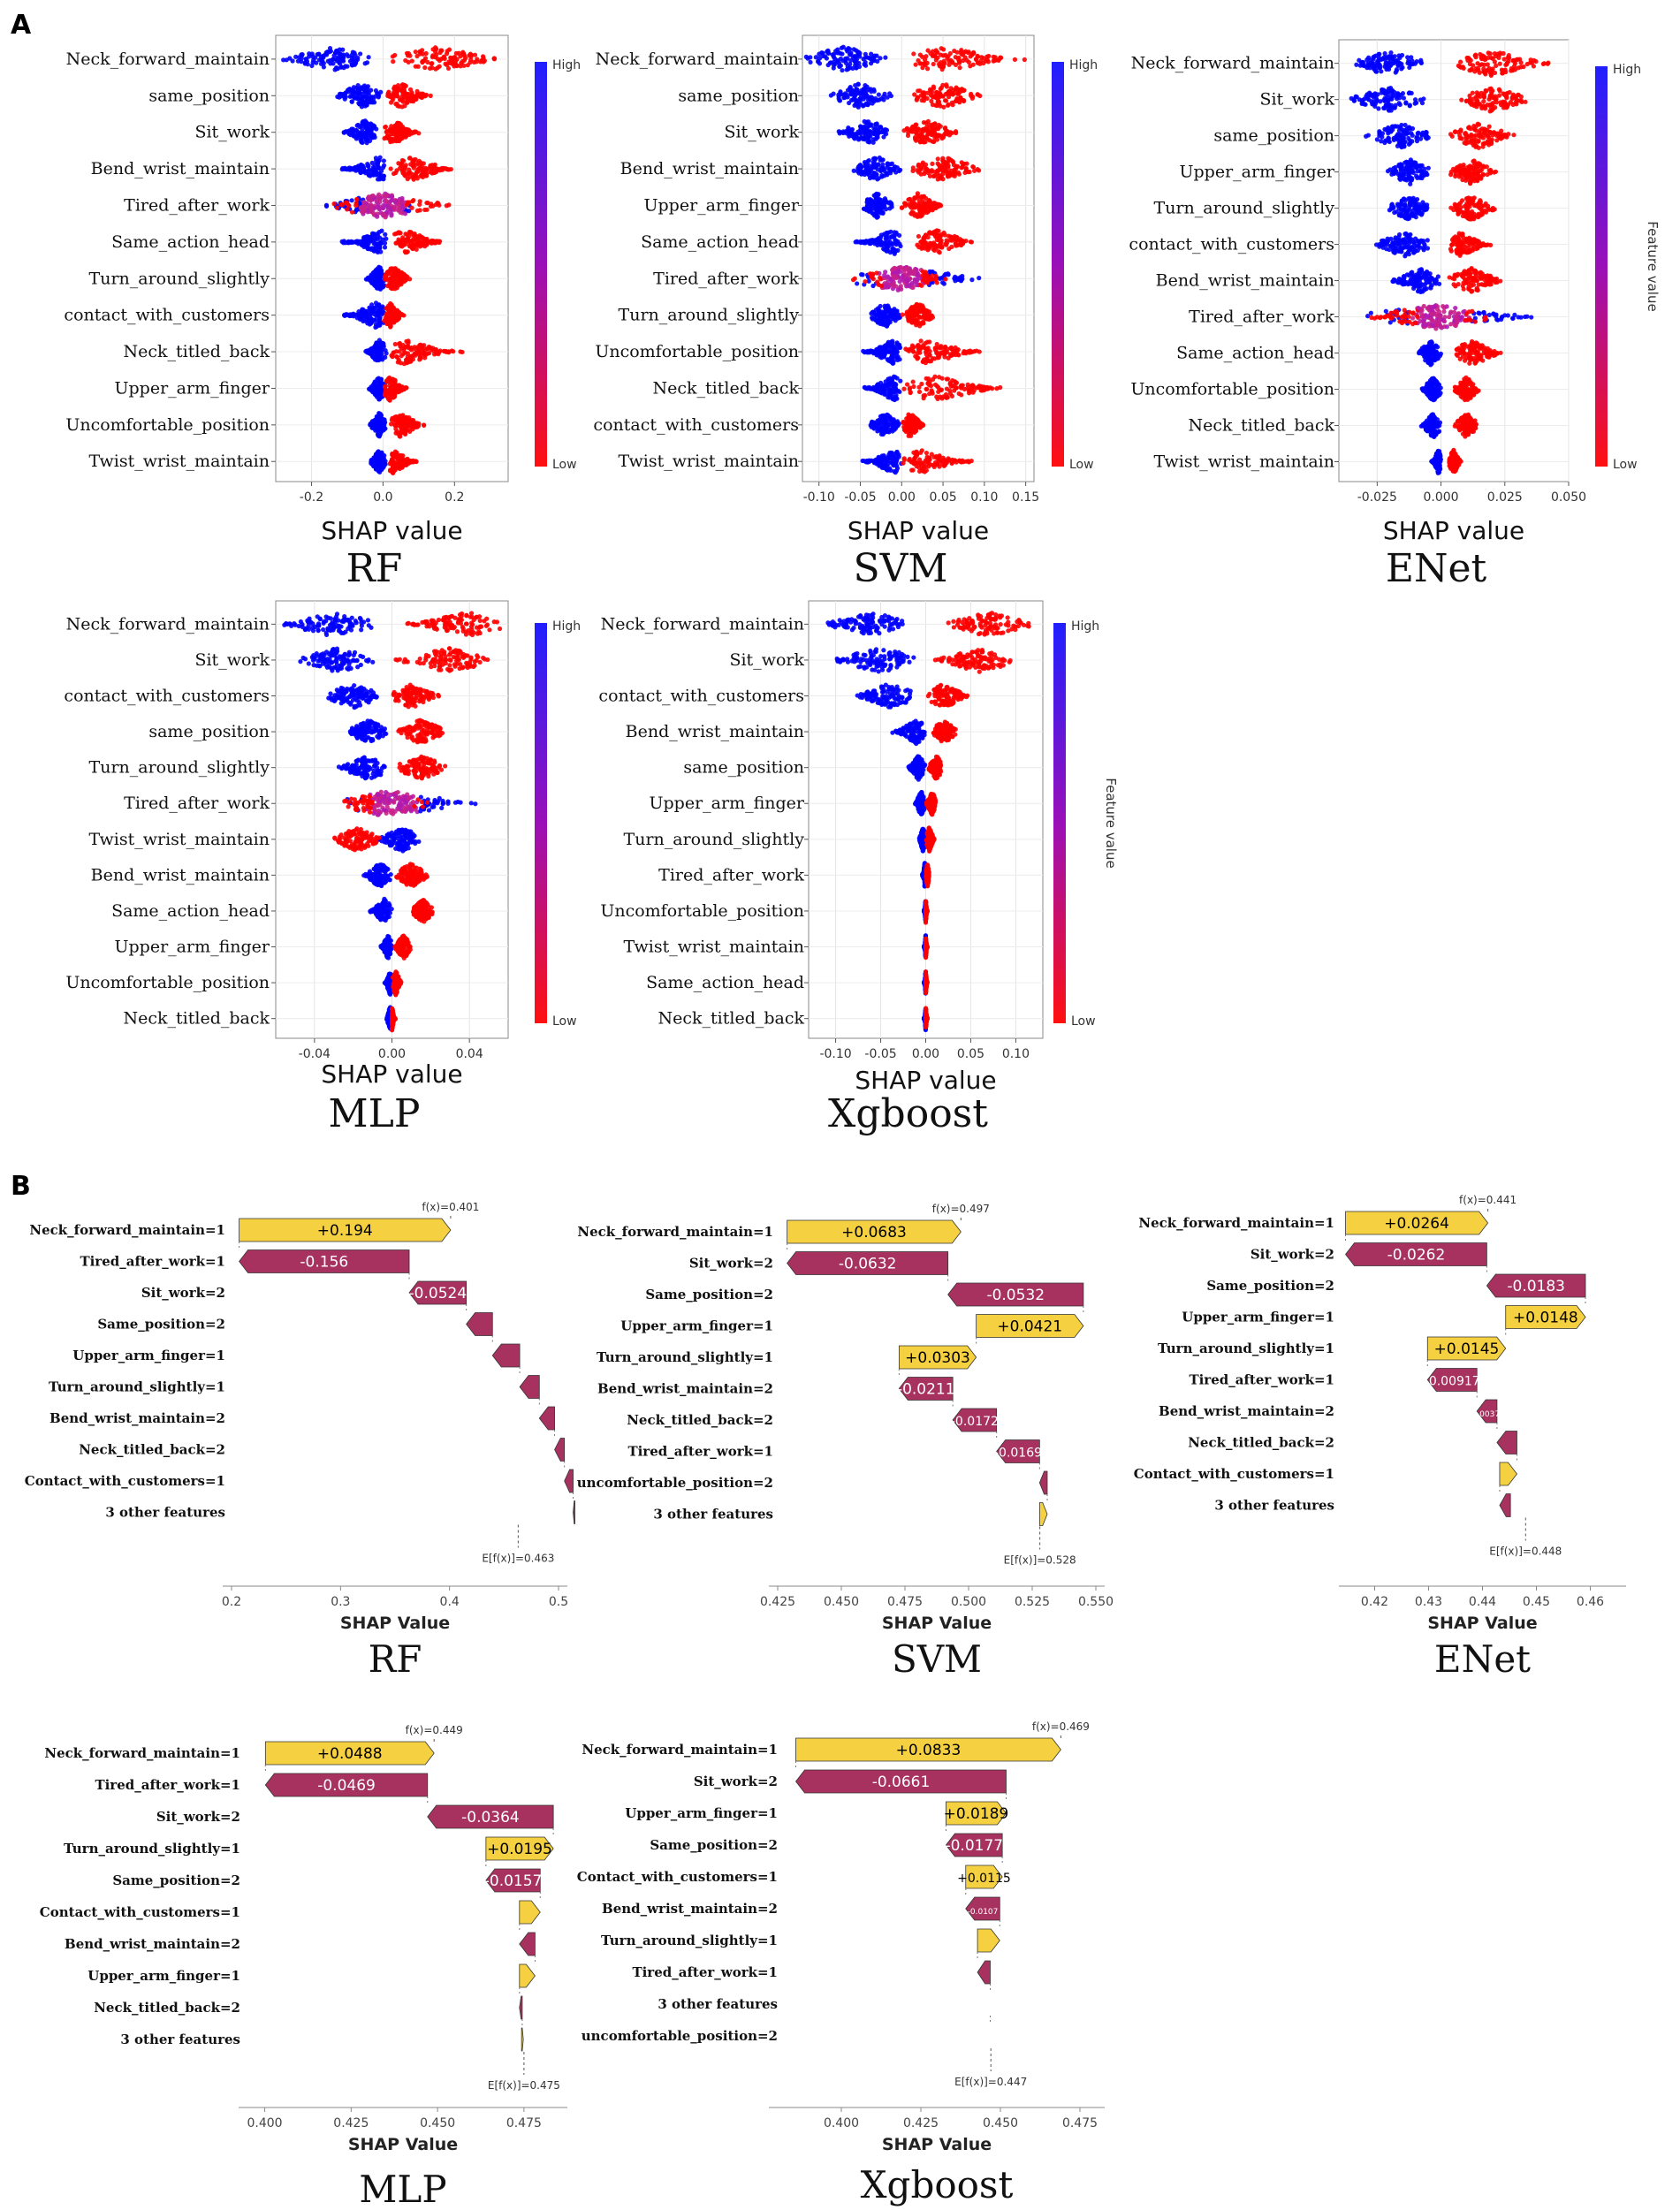 The width and height of the screenshot is (1680, 2210). What do you see at coordinates (541, 265) in the screenshot?
I see `colorbar` at bounding box center [541, 265].